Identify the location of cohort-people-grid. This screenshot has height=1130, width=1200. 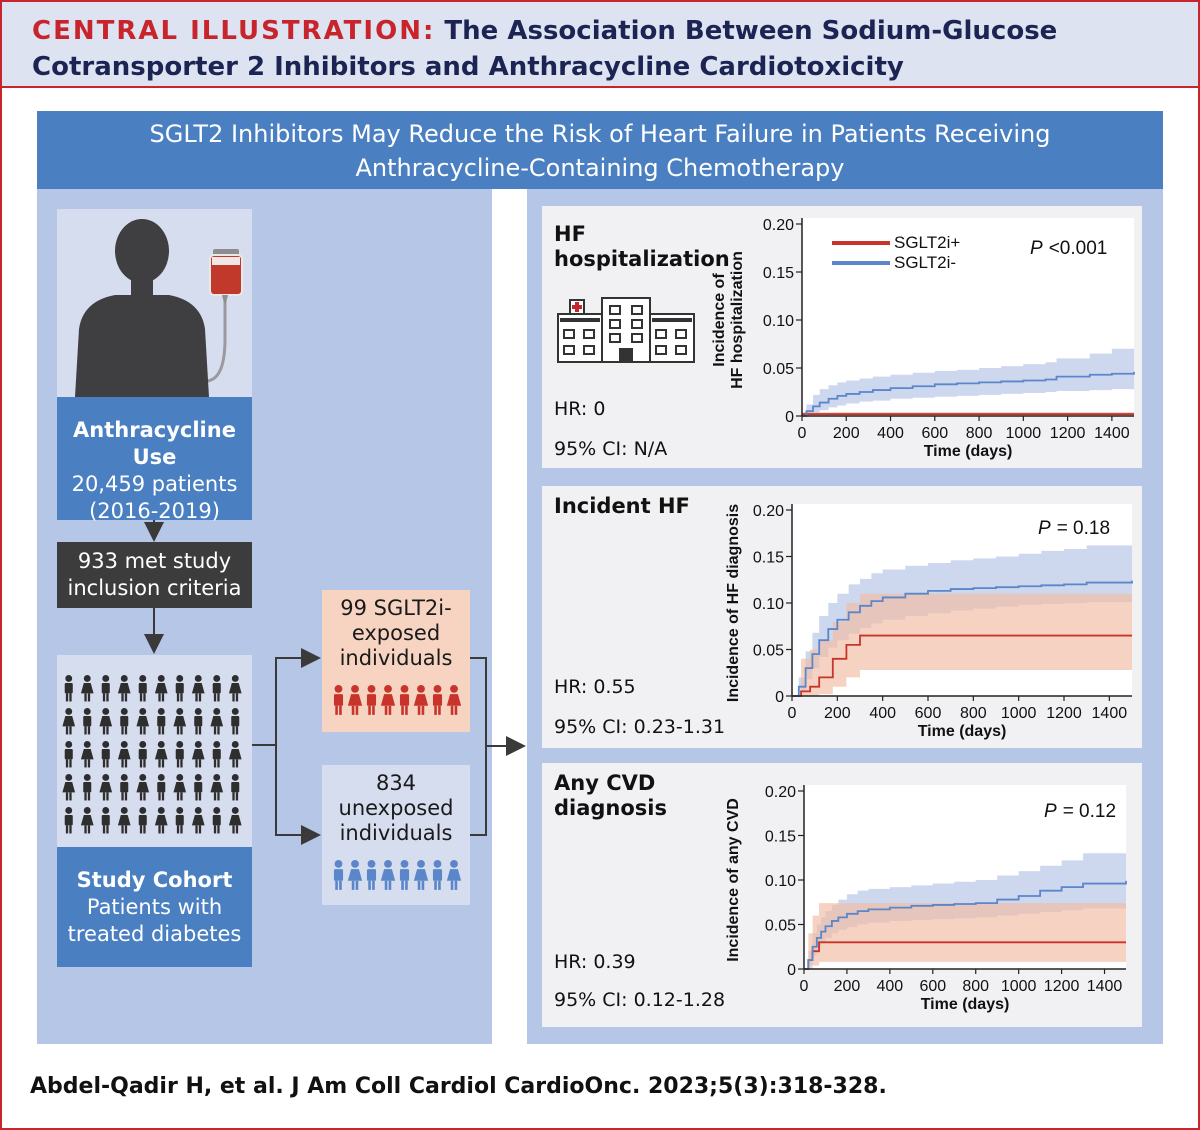
(154, 751).